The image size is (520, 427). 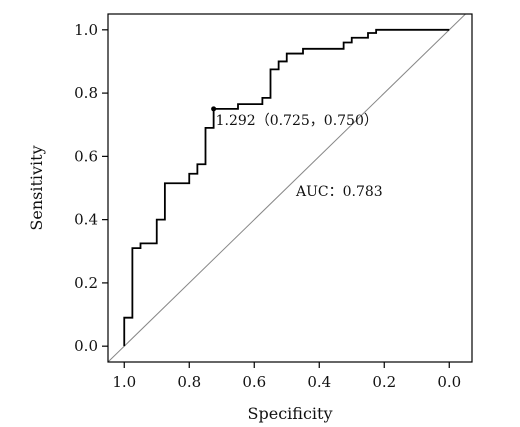 I want to click on x-tick-label: 1.0, so click(x=124, y=382).